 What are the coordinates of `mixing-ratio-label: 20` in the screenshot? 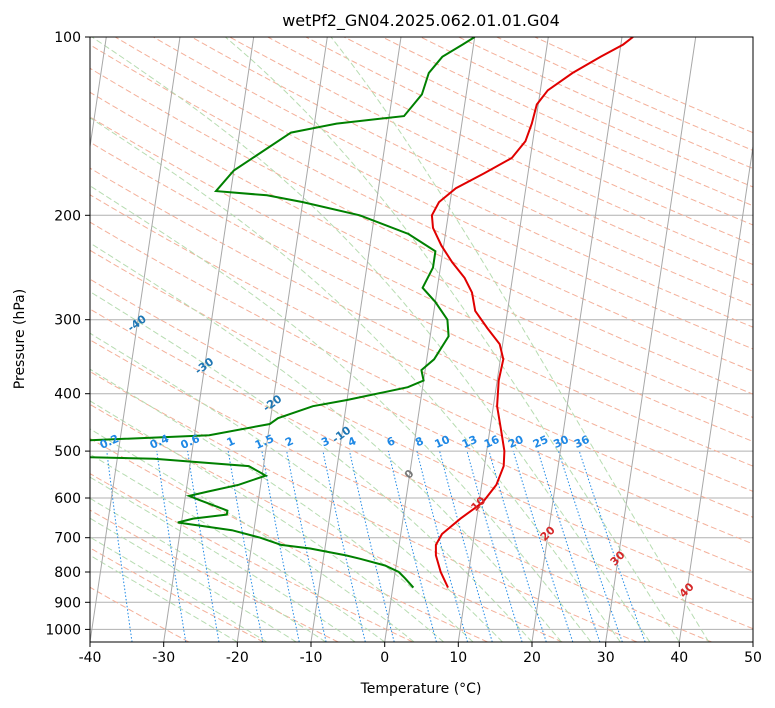 It's located at (516, 442).